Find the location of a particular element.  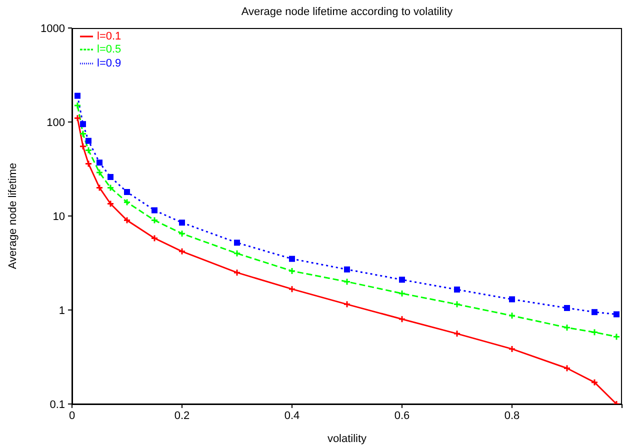

x-tick-label: 0.8 is located at coordinates (512, 416).